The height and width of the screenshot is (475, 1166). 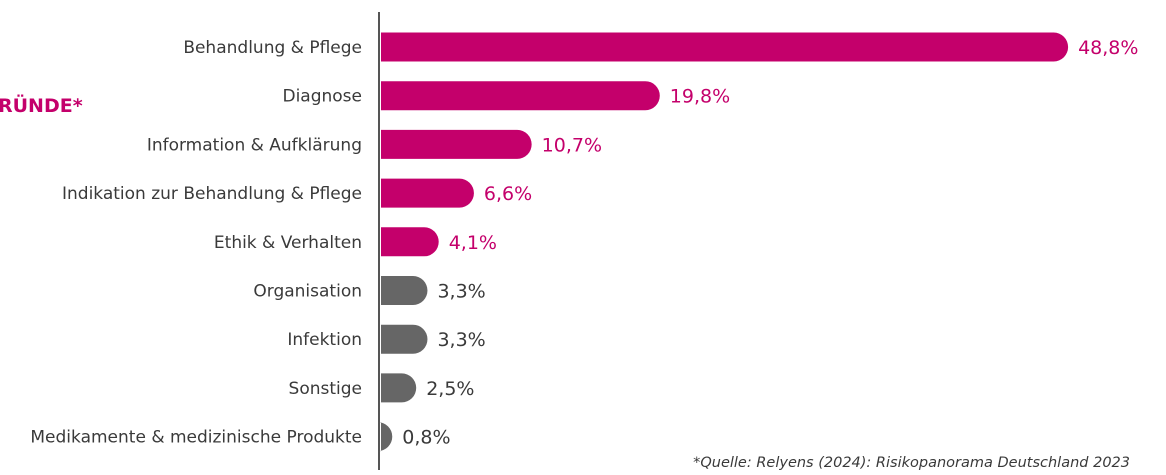 What do you see at coordinates (322, 97) in the screenshot?
I see `category-label: Diagnose` at bounding box center [322, 97].